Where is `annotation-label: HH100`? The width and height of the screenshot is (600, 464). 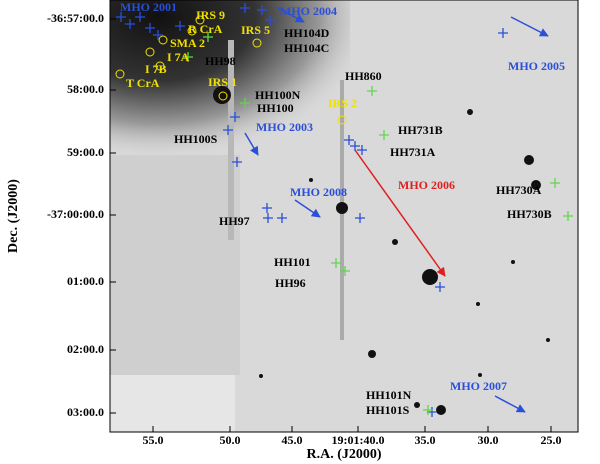 annotation-label: HH100 is located at coordinates (275, 108).